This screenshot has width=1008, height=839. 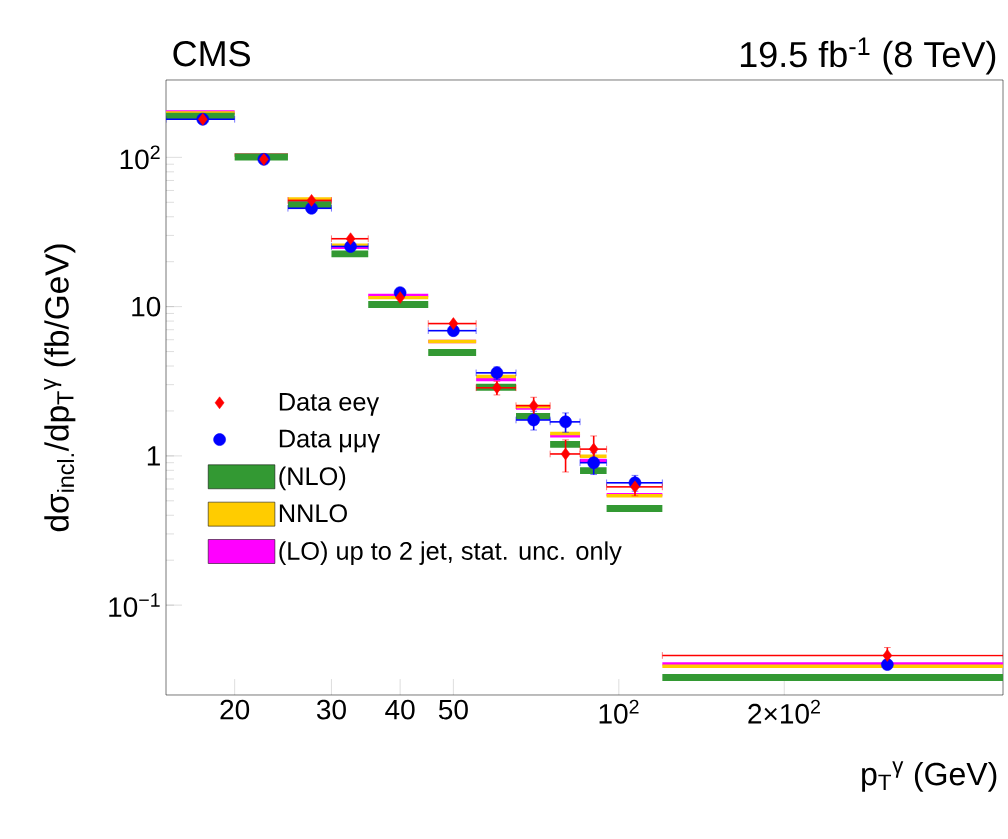 What do you see at coordinates (312, 478) in the screenshot?
I see `legend-label: (NLO)` at bounding box center [312, 478].